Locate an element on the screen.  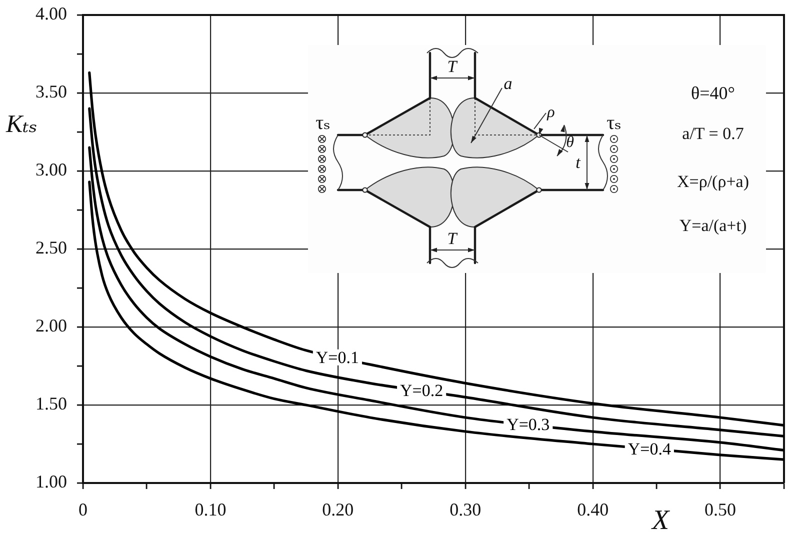
series-label: Y=0.1 is located at coordinates (338, 357).